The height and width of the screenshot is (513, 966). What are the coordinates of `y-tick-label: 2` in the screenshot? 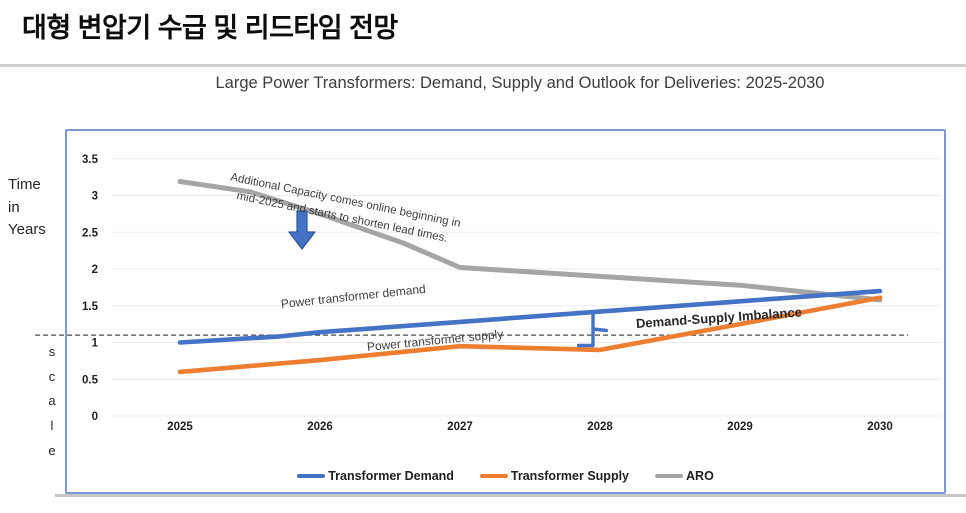 It's located at (95, 270).